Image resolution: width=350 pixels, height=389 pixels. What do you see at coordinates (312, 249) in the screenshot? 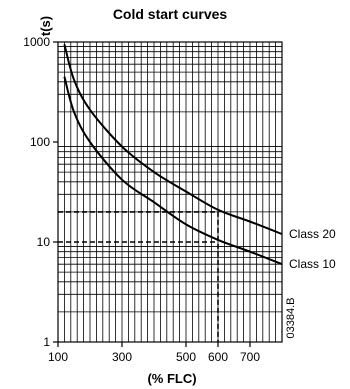
I see `series-labels: Class 20 Class 10` at bounding box center [312, 249].